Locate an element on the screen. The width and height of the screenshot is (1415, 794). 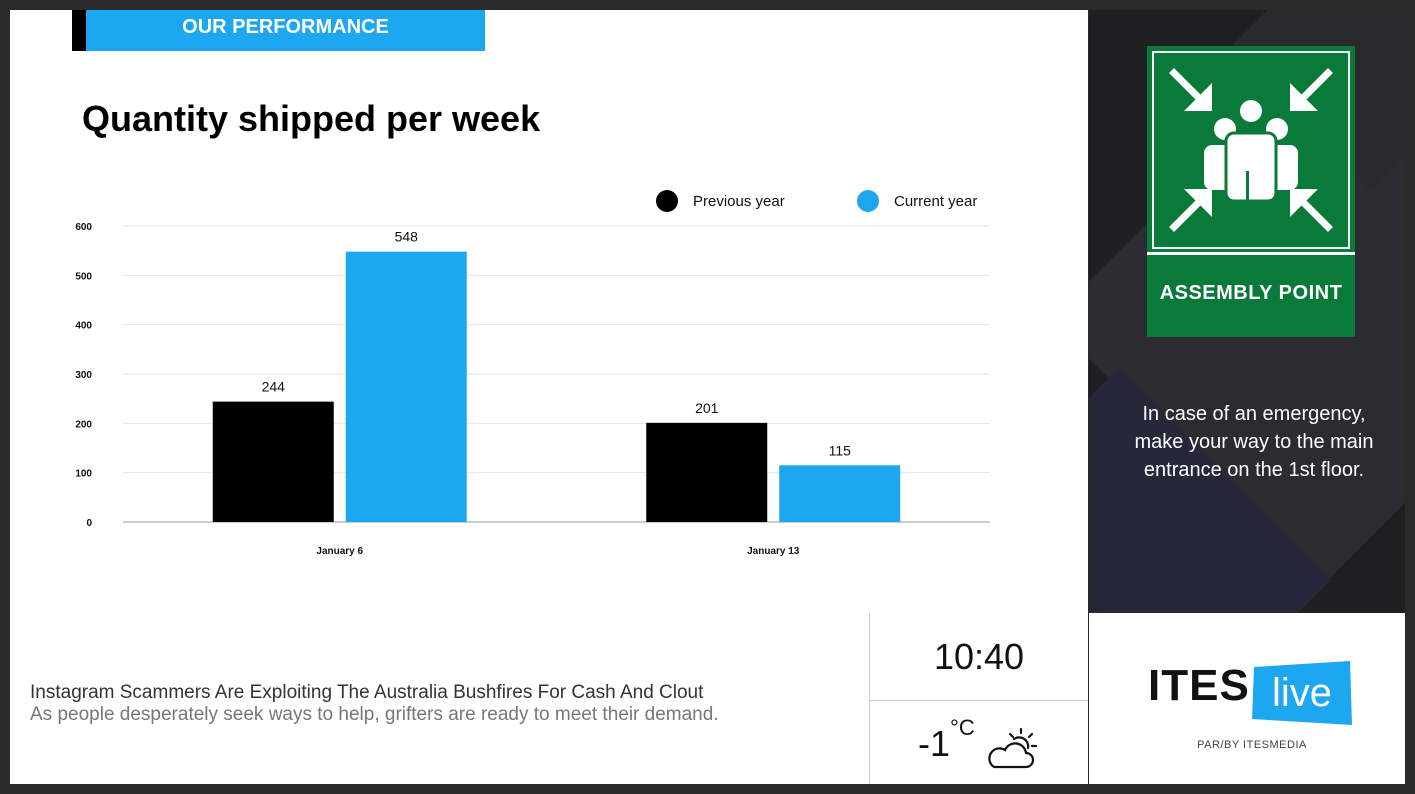
brand-panel: ITES live PAR/BY ITESMEDIA is located at coordinates (1247, 698).